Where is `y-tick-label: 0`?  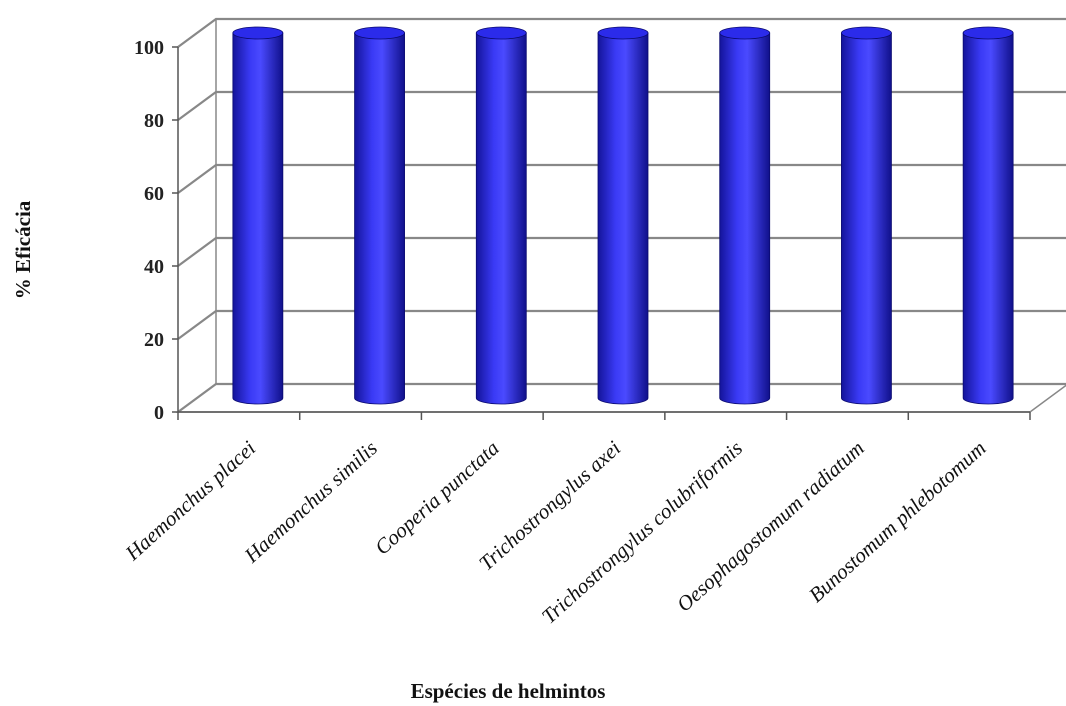 y-tick-label: 0 is located at coordinates (159, 413).